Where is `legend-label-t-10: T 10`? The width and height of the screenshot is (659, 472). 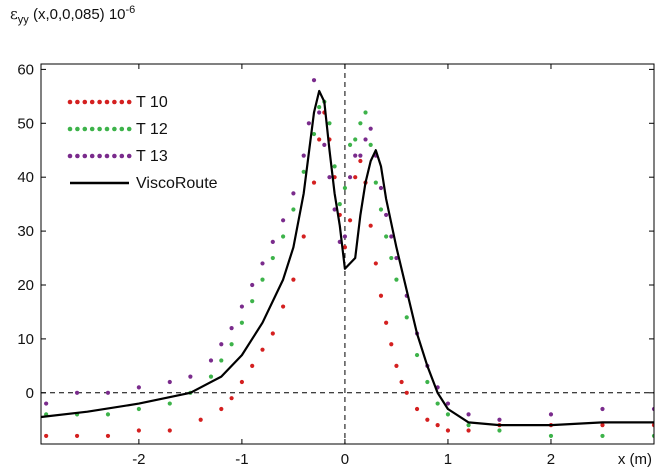
legend-label-t-10: T 10 is located at coordinates (152, 102).